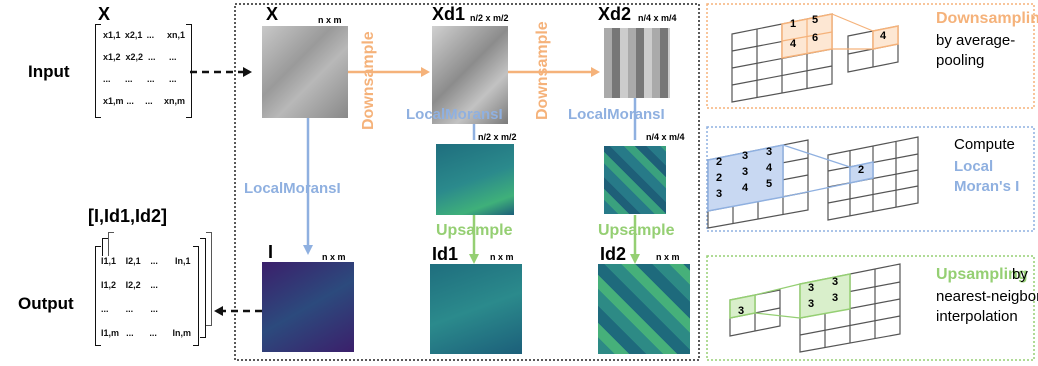  I want to click on xd2-title: Xd2, so click(615, 14).